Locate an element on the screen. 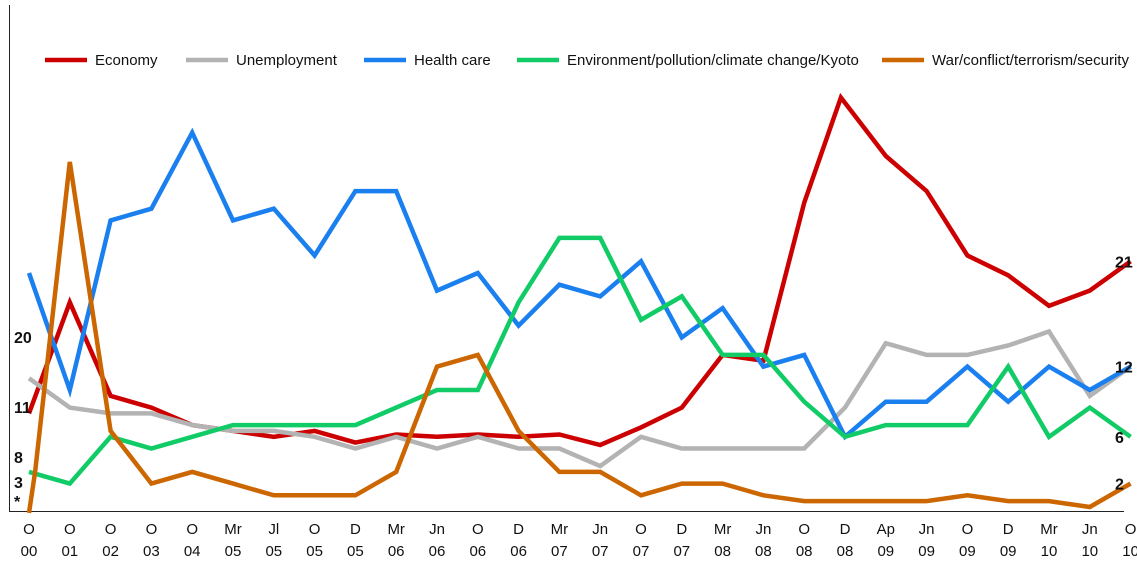 The height and width of the screenshot is (563, 1137). x-tick-month-26: Jn is located at coordinates (1090, 529).